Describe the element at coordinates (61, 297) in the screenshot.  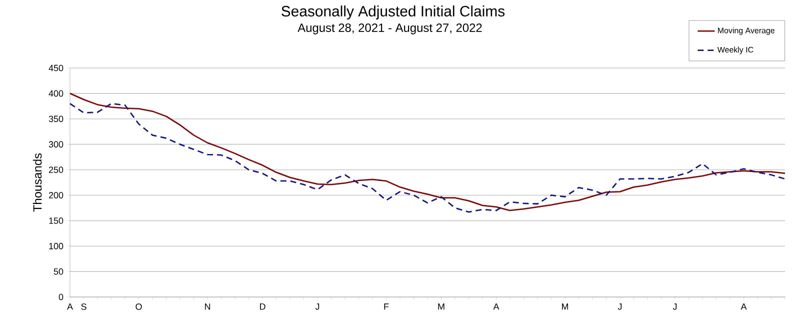
I see `y-tick-label: 0` at that location.